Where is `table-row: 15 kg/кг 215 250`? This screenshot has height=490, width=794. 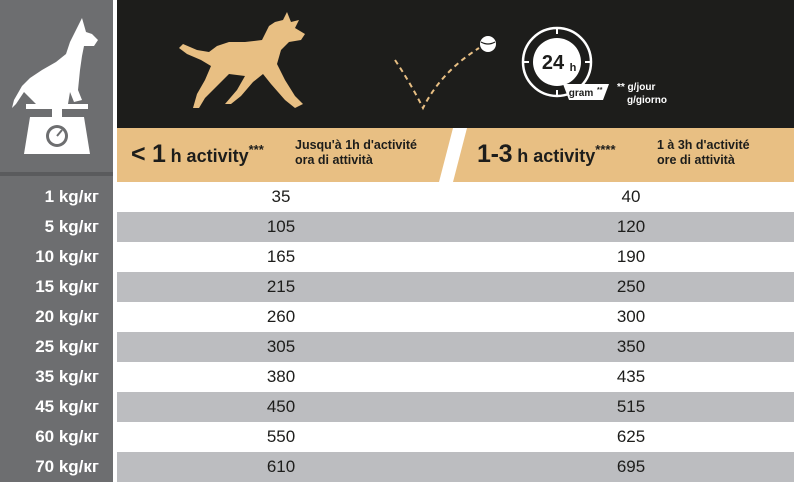 table-row: 15 kg/кг 215 250 is located at coordinates (397, 287).